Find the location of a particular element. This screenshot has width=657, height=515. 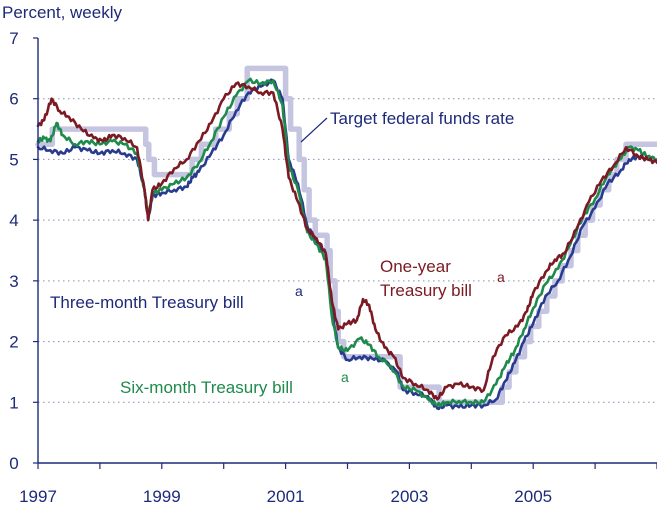

x-tick-labels: 1997 1999 2001 2003 2005 is located at coordinates (285, 496).